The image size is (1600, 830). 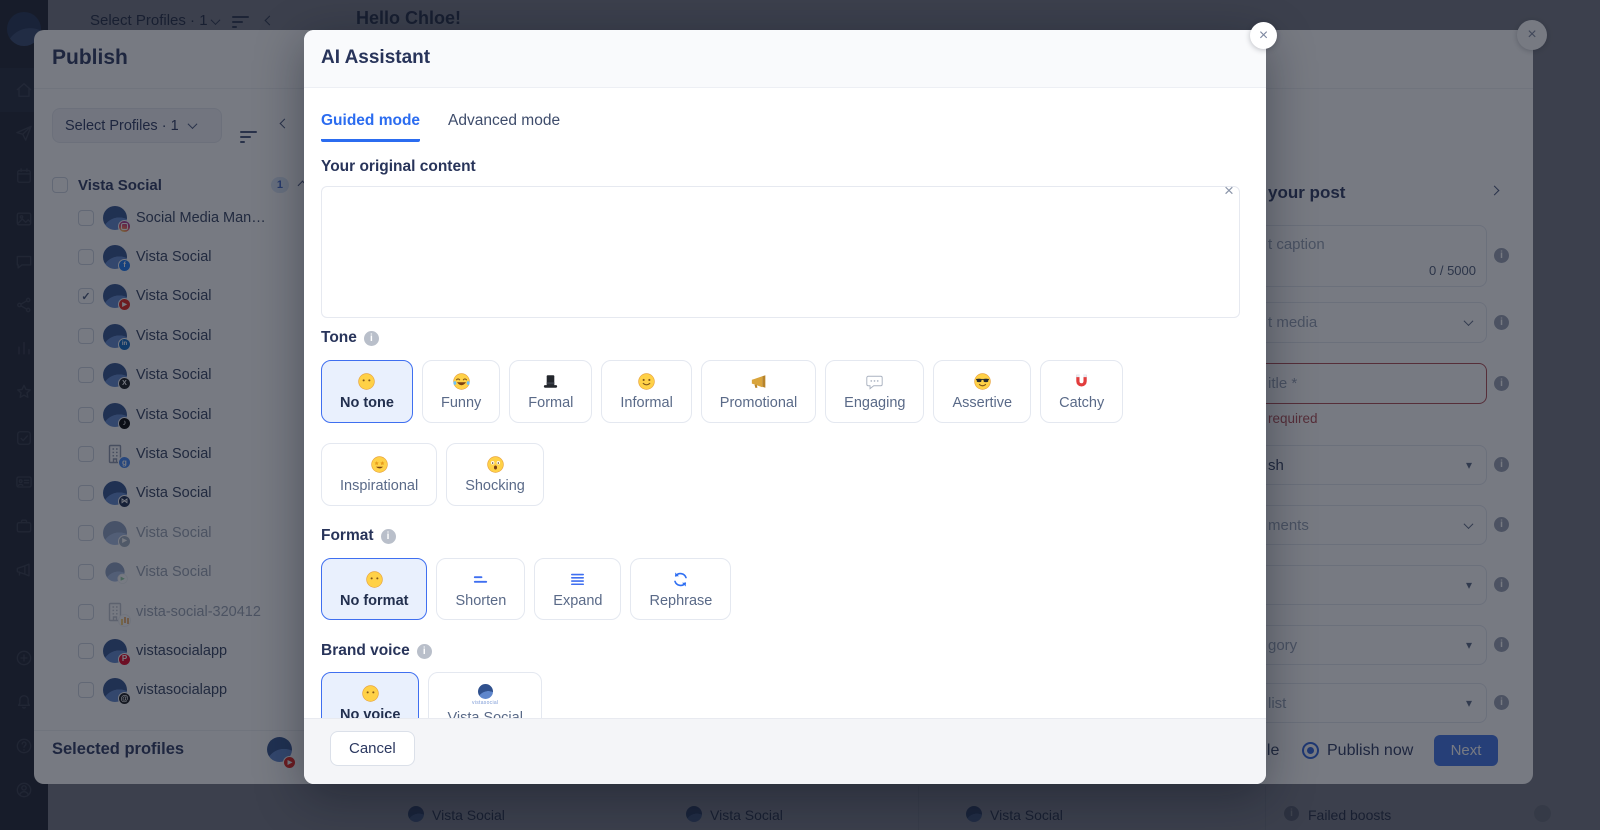 I want to click on magnet-emoji-icon, so click(x=1081, y=381).